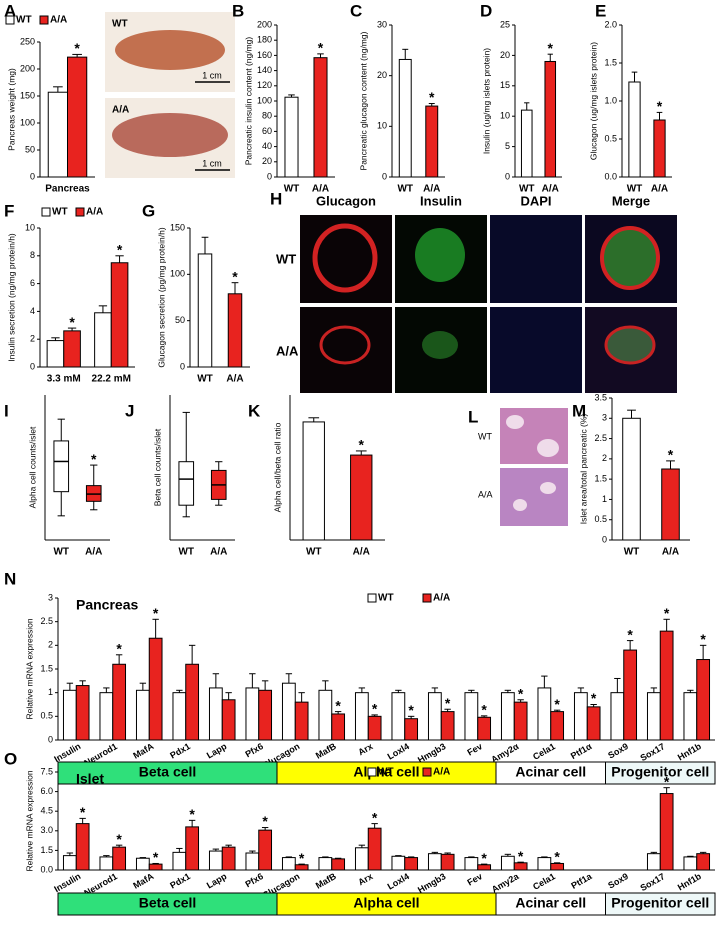 The width and height of the screenshot is (720, 941). What do you see at coordinates (64, 379) in the screenshot?
I see `x-tick-label: 3.3 mM` at bounding box center [64, 379].